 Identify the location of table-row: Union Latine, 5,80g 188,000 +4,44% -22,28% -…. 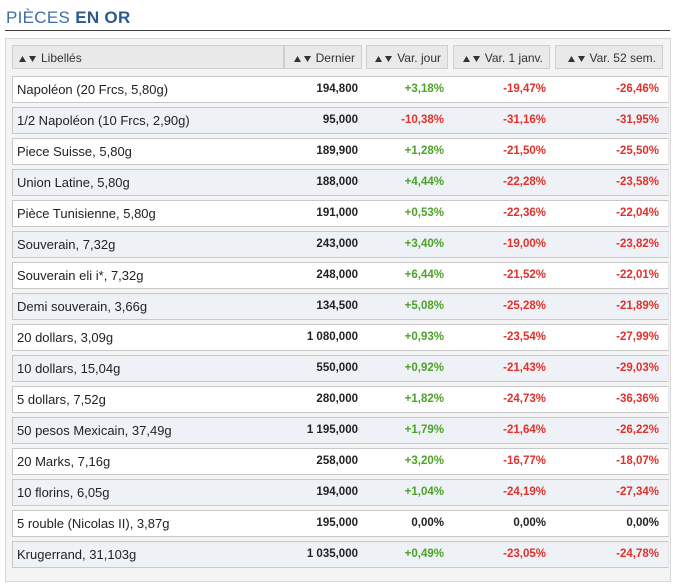
(340, 182).